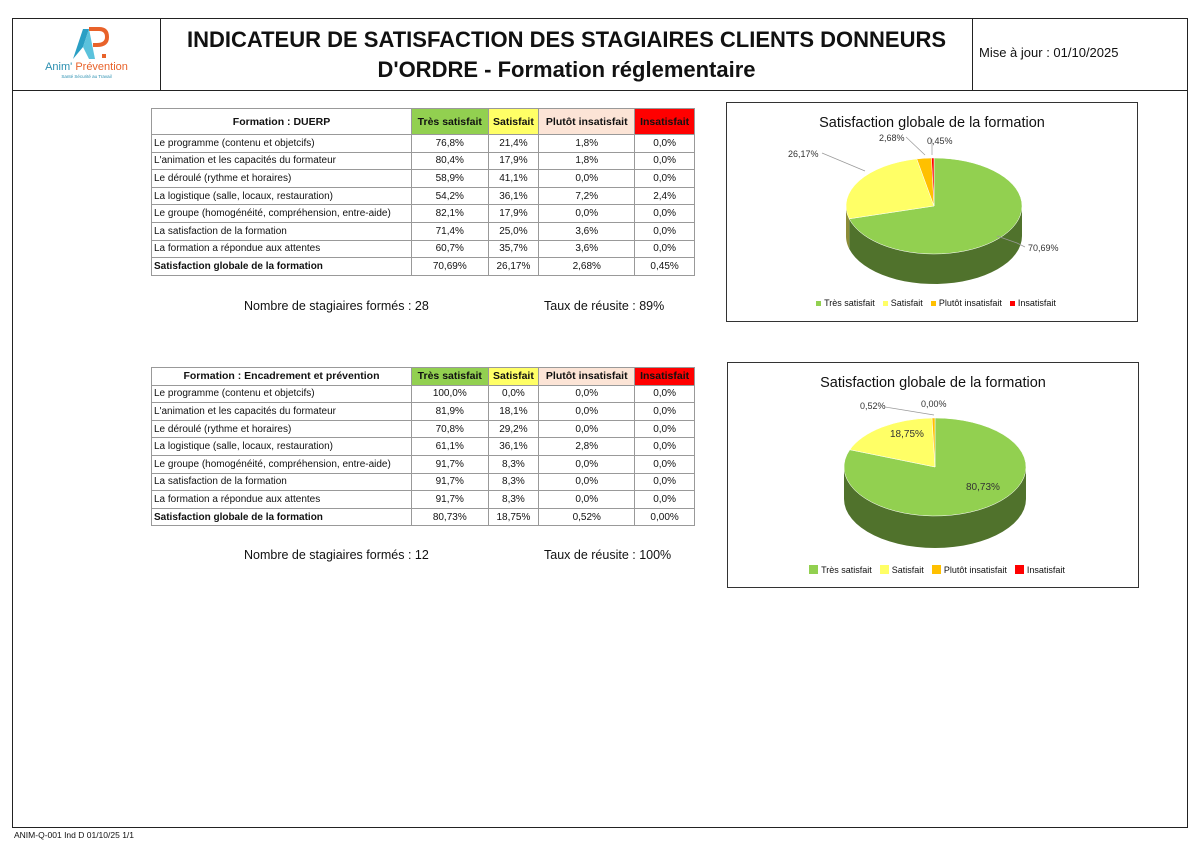  Describe the element at coordinates (587, 196) in the screenshot. I see `percent-cell: 7,2%` at that location.